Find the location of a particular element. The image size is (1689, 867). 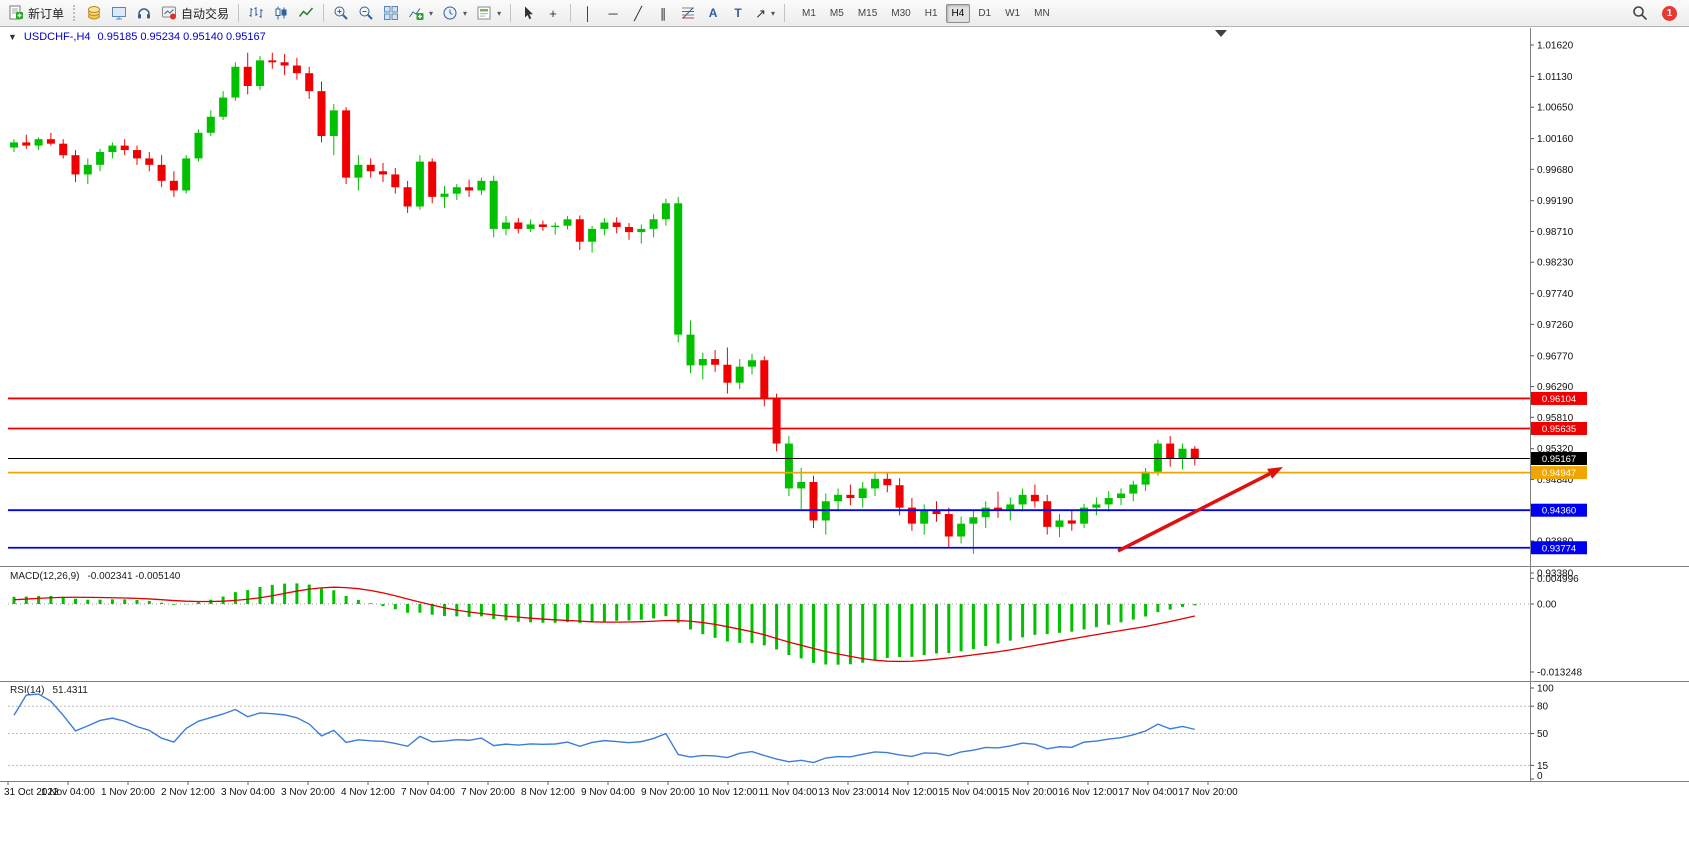

rsi-name: RSI(14) is located at coordinates (27, 690).